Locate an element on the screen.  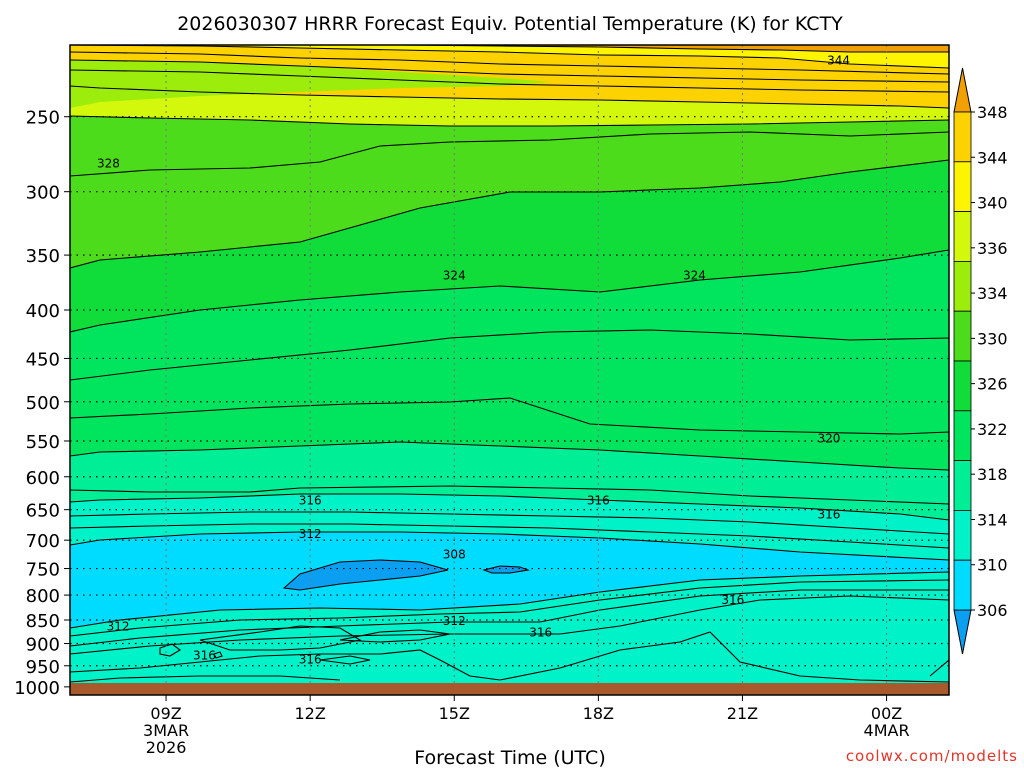
colorbar-arrow-bottom is located at coordinates (962, 632).